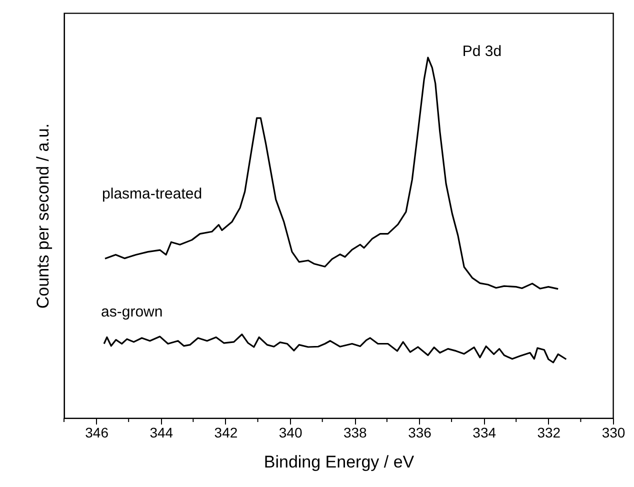 This screenshot has width=634, height=487. I want to click on x-tick-label: 330, so click(614, 432).